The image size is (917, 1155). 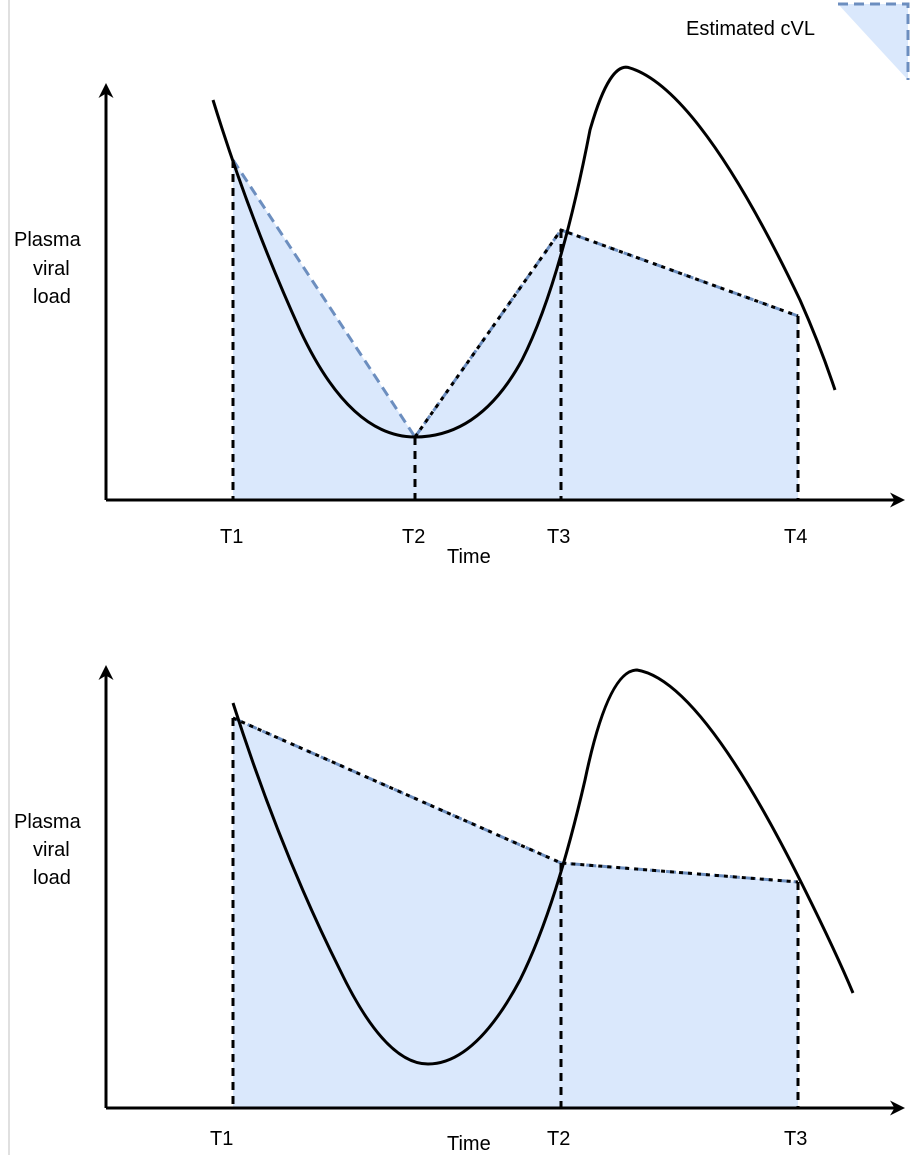 I want to click on legend-swatch-area, so click(x=873, y=42).